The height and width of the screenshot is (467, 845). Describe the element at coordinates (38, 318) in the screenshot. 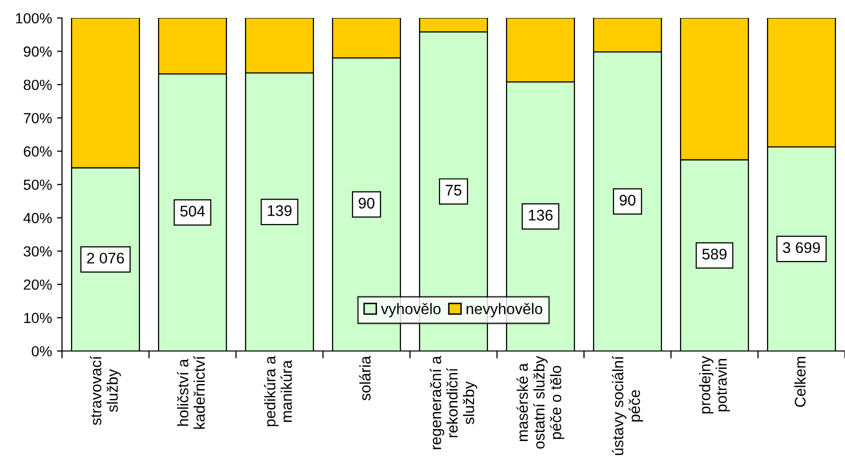

I see `y-tick-label: 10%` at that location.